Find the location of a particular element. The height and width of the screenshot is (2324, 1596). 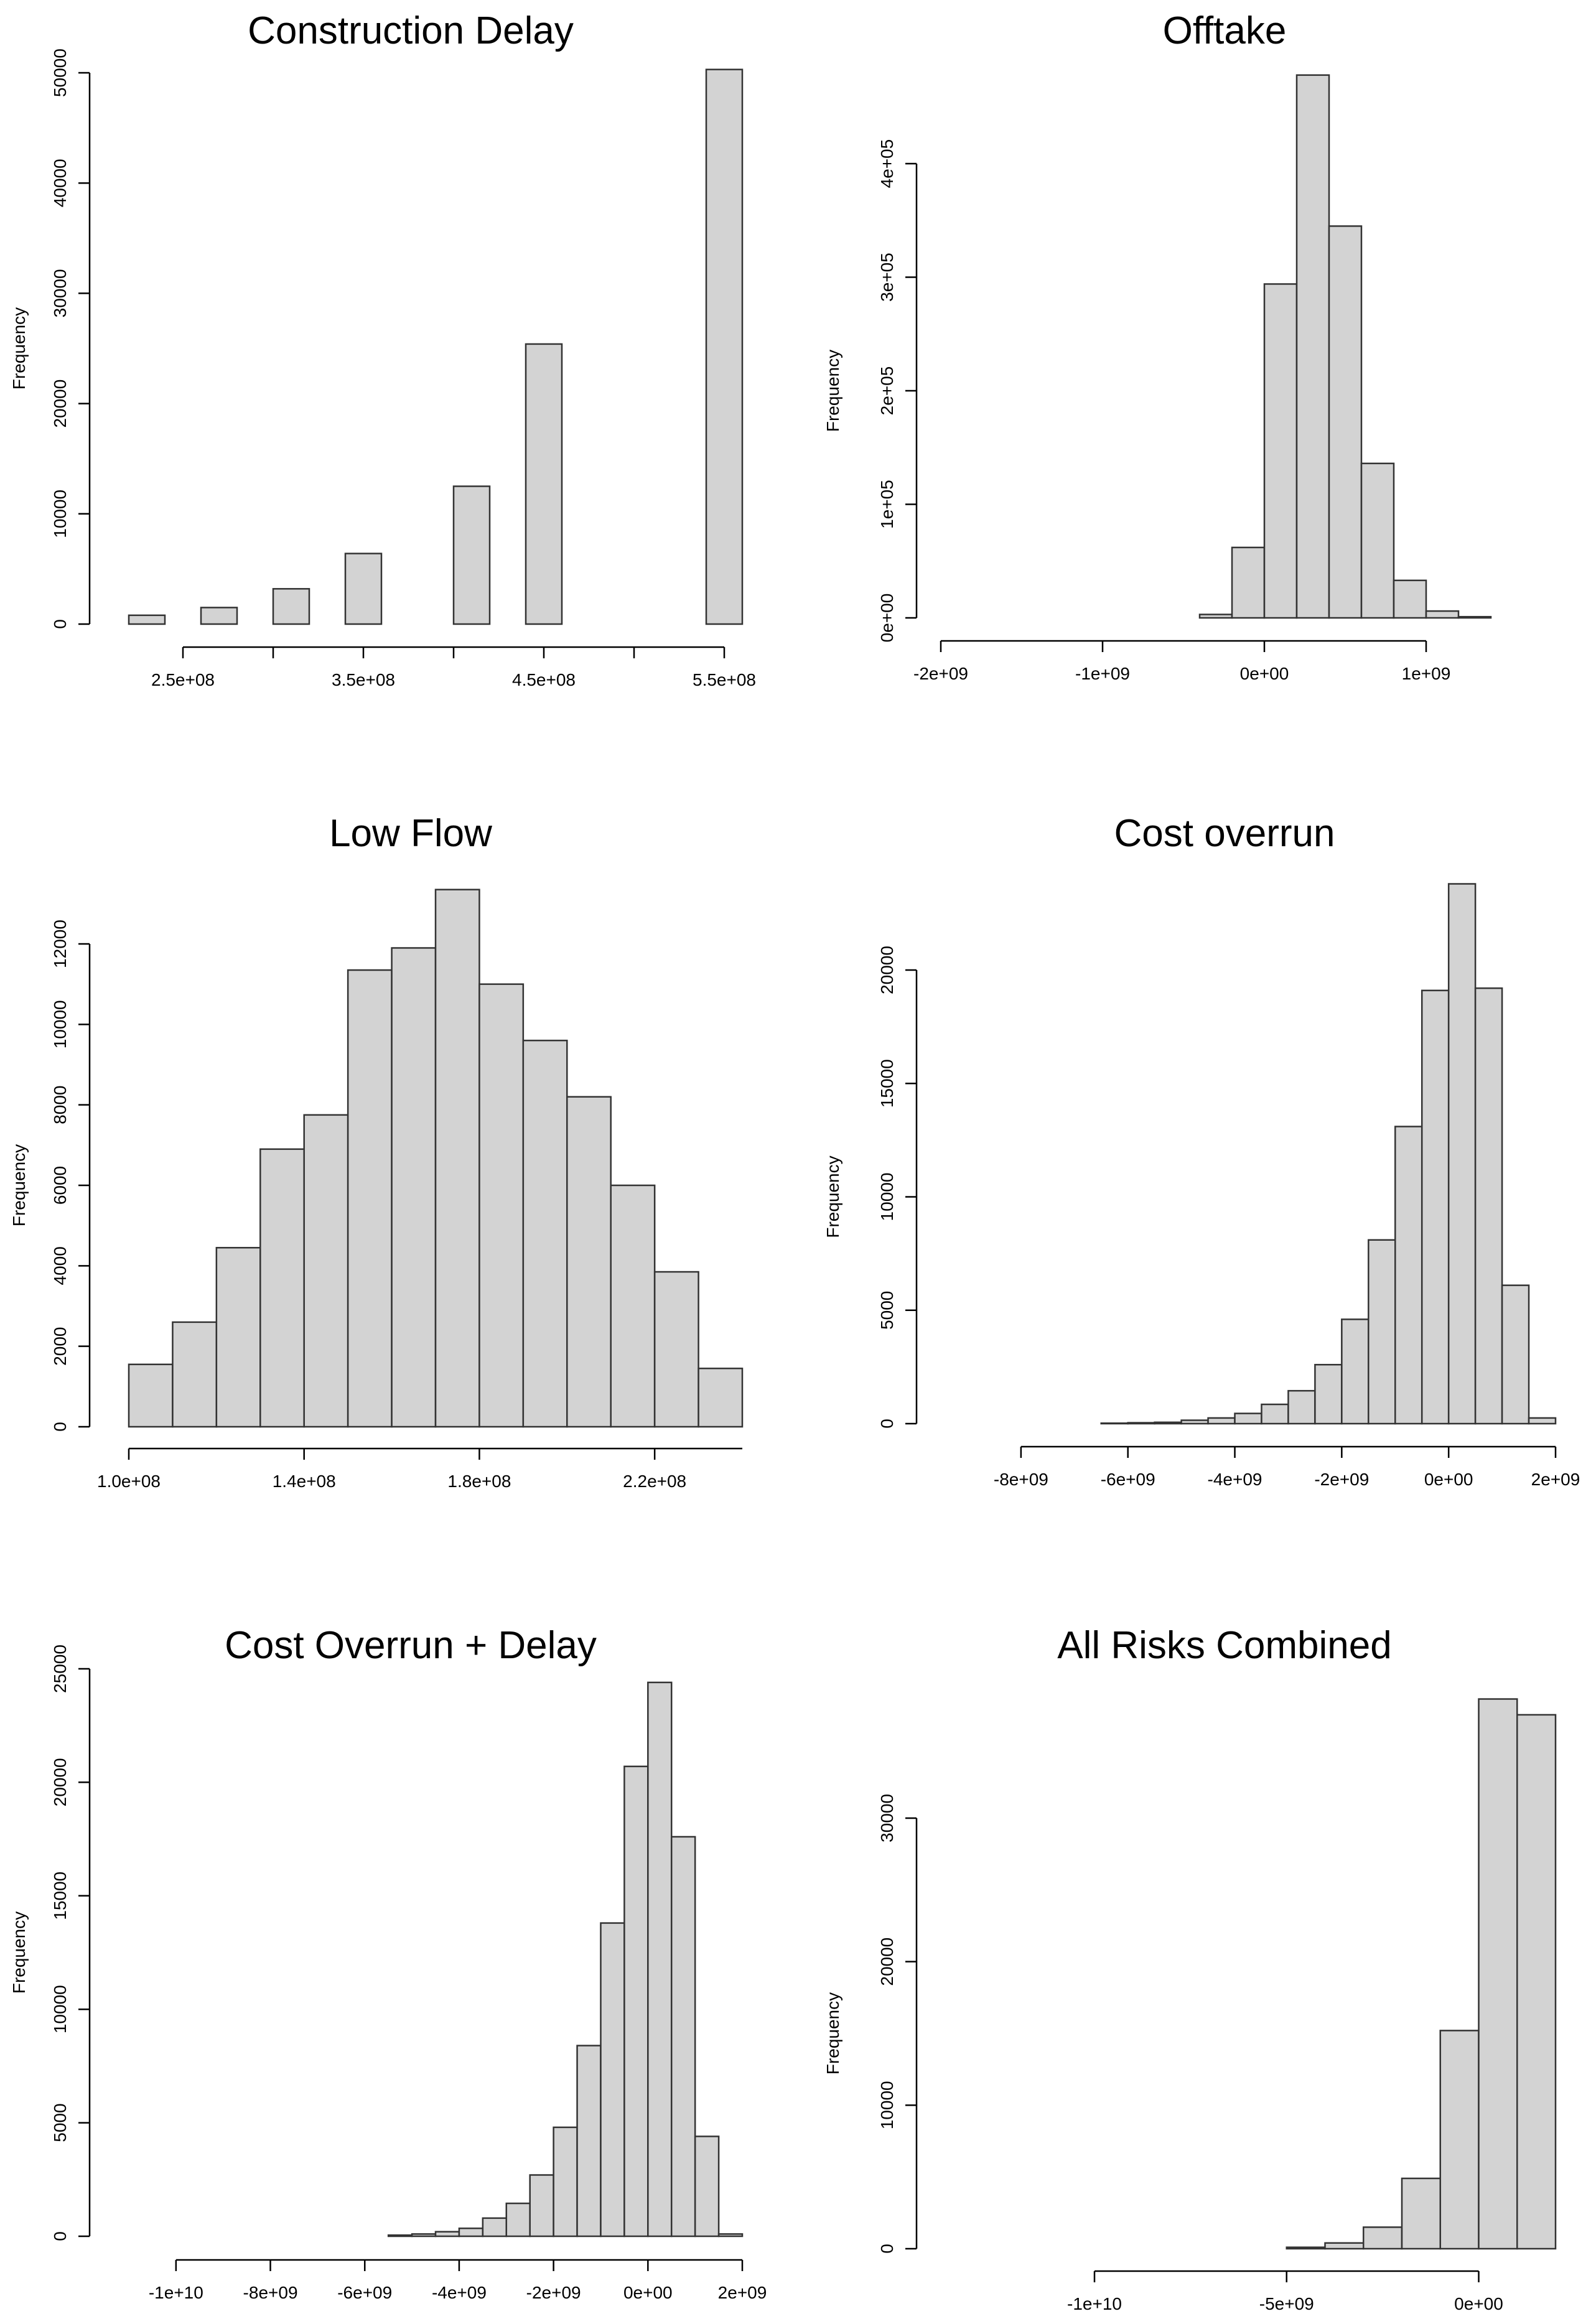

x-tick-label: 1.0e+08 is located at coordinates (129, 1482).